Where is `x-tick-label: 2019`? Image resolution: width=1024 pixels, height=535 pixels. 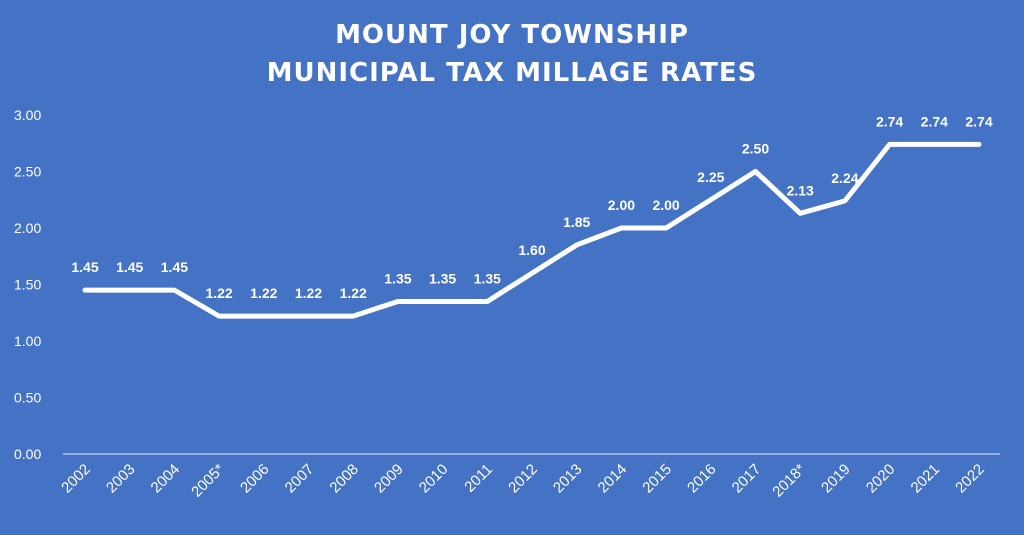 x-tick-label: 2019 is located at coordinates (836, 479).